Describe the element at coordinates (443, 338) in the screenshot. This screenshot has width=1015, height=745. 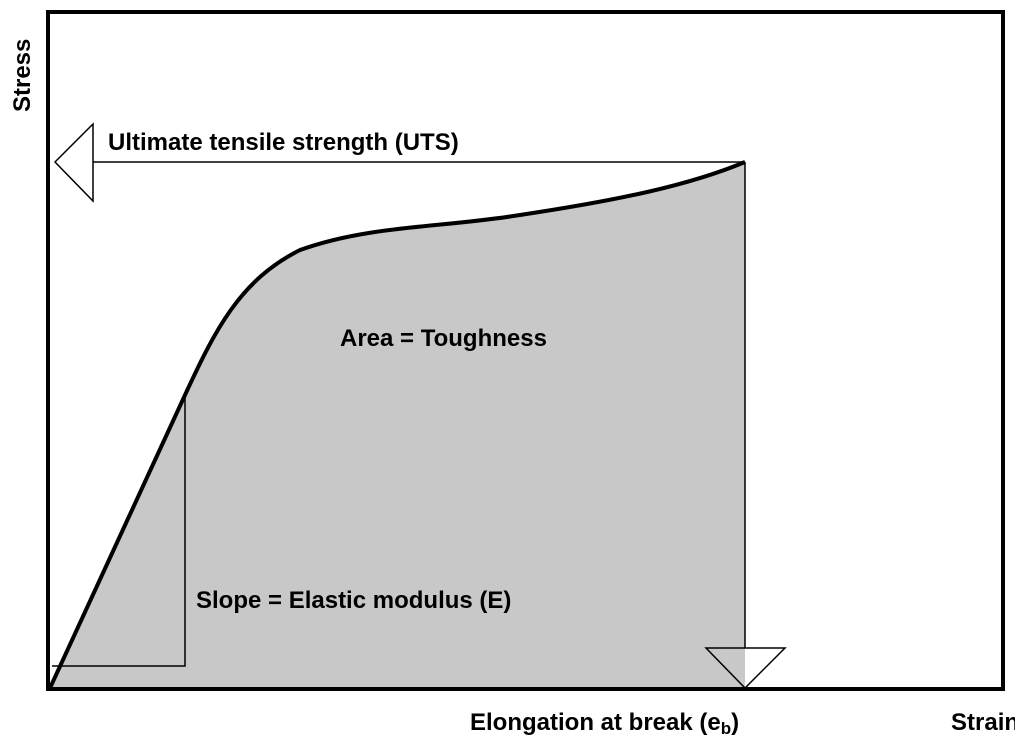
I see `toughness-label: Area = Toughness` at that location.